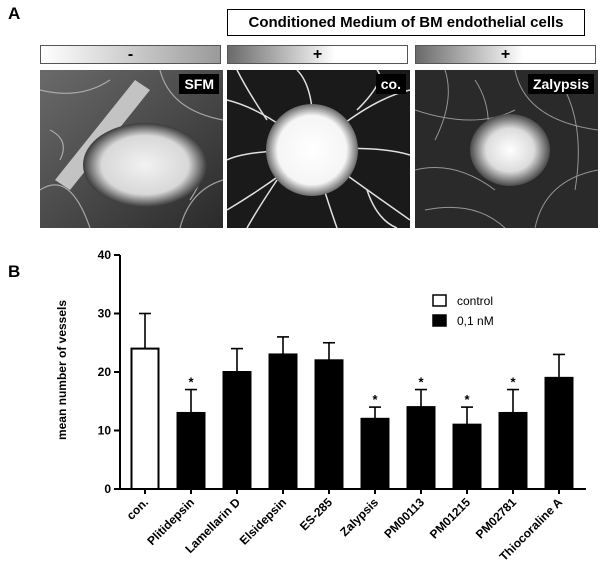 The height and width of the screenshot is (565, 600). What do you see at coordinates (14, 13) in the screenshot?
I see `panel-label-a: A` at bounding box center [14, 13].